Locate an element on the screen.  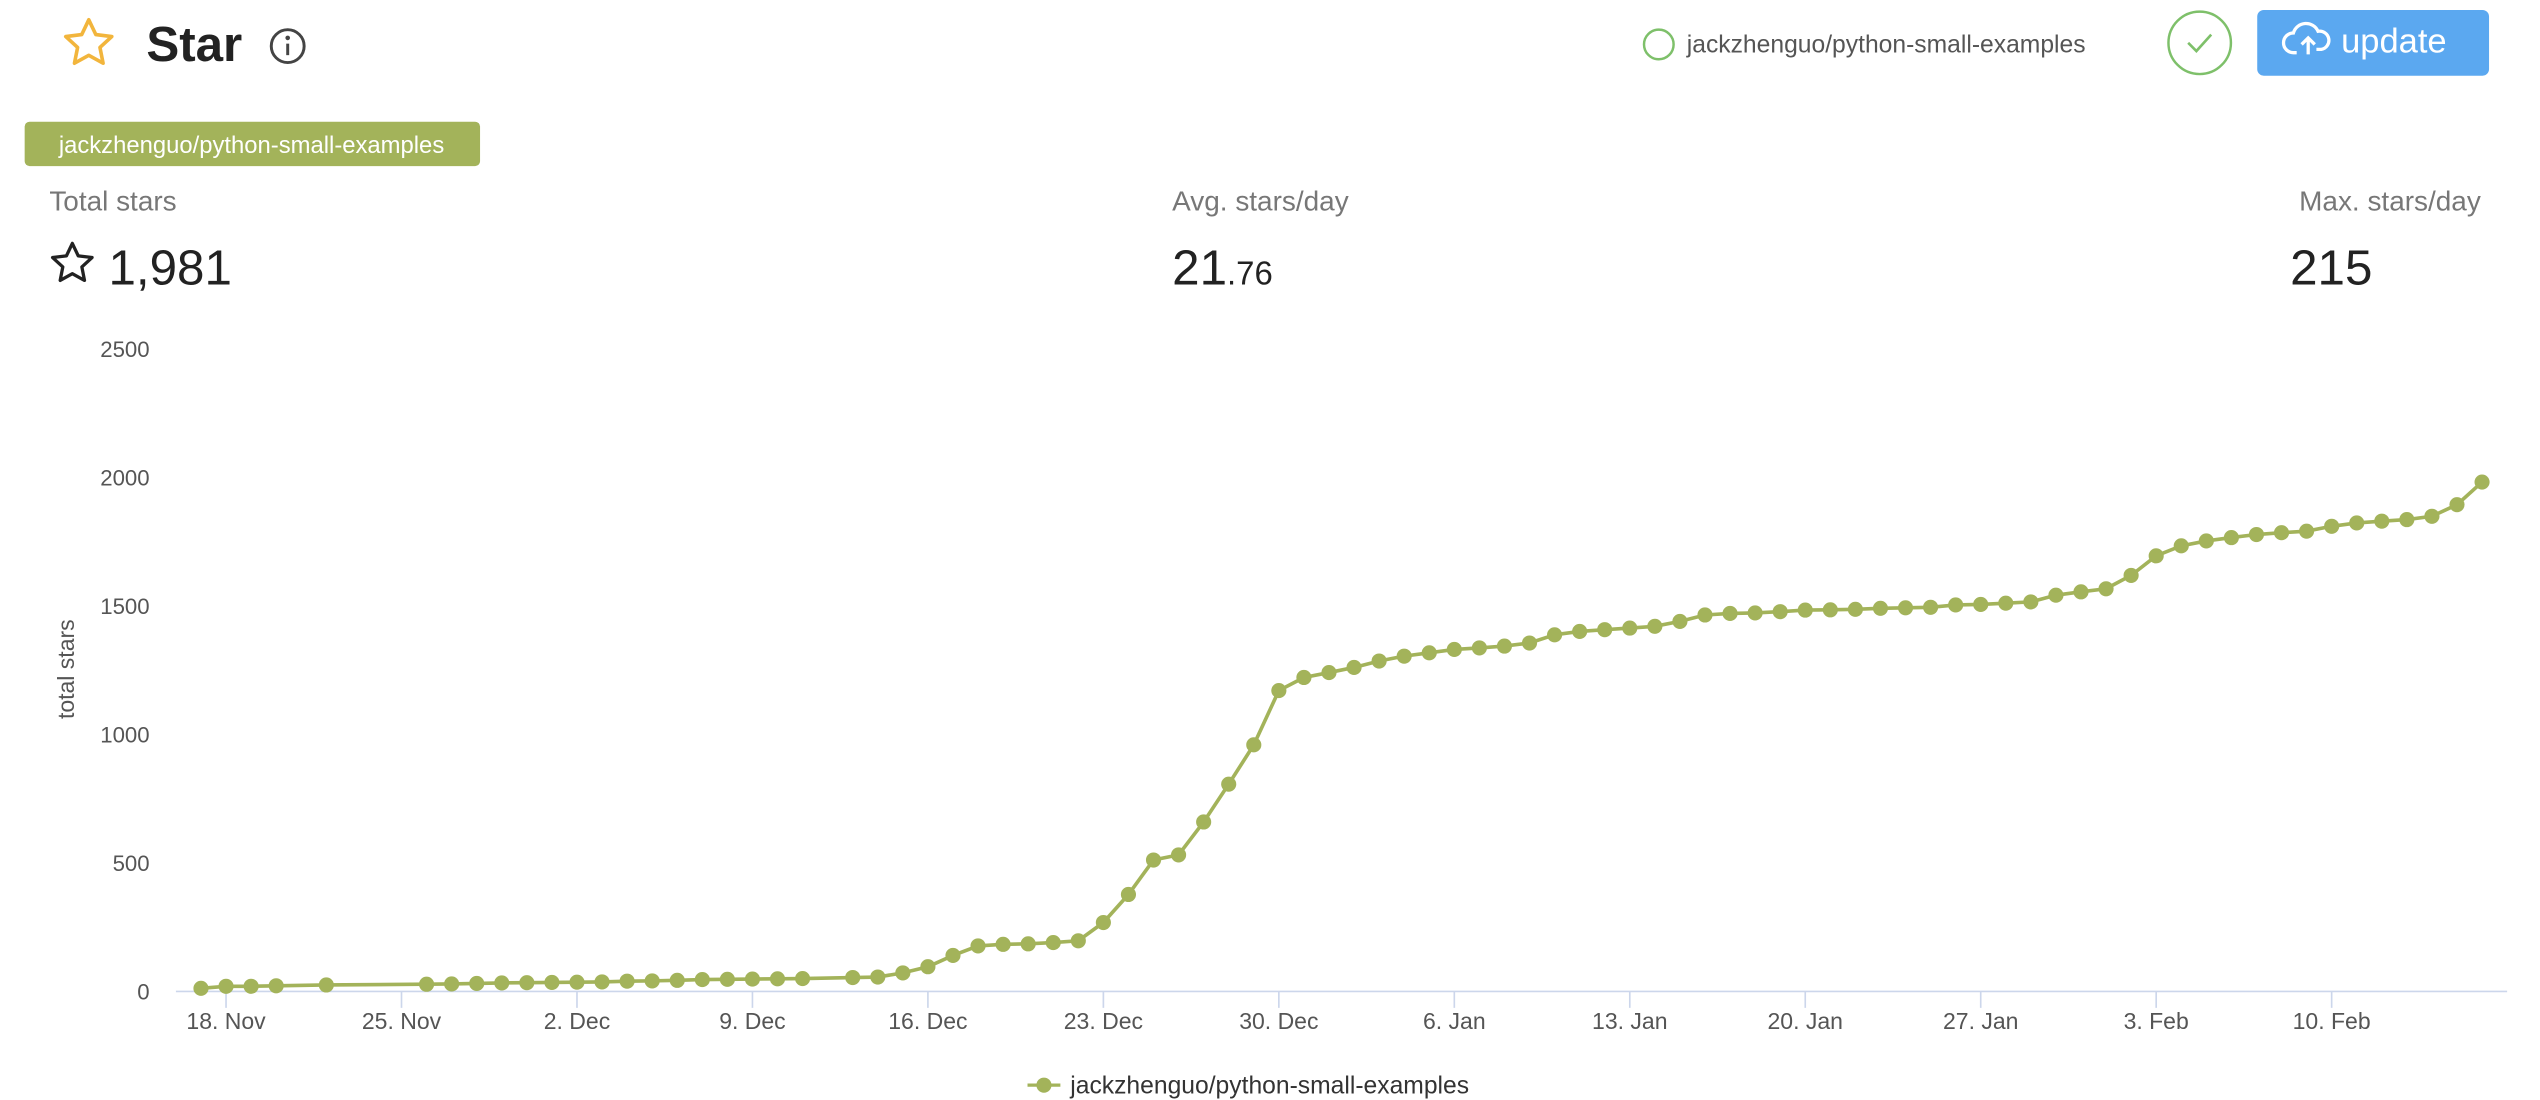
x-tick-label: 20. Jan is located at coordinates (1805, 1021).